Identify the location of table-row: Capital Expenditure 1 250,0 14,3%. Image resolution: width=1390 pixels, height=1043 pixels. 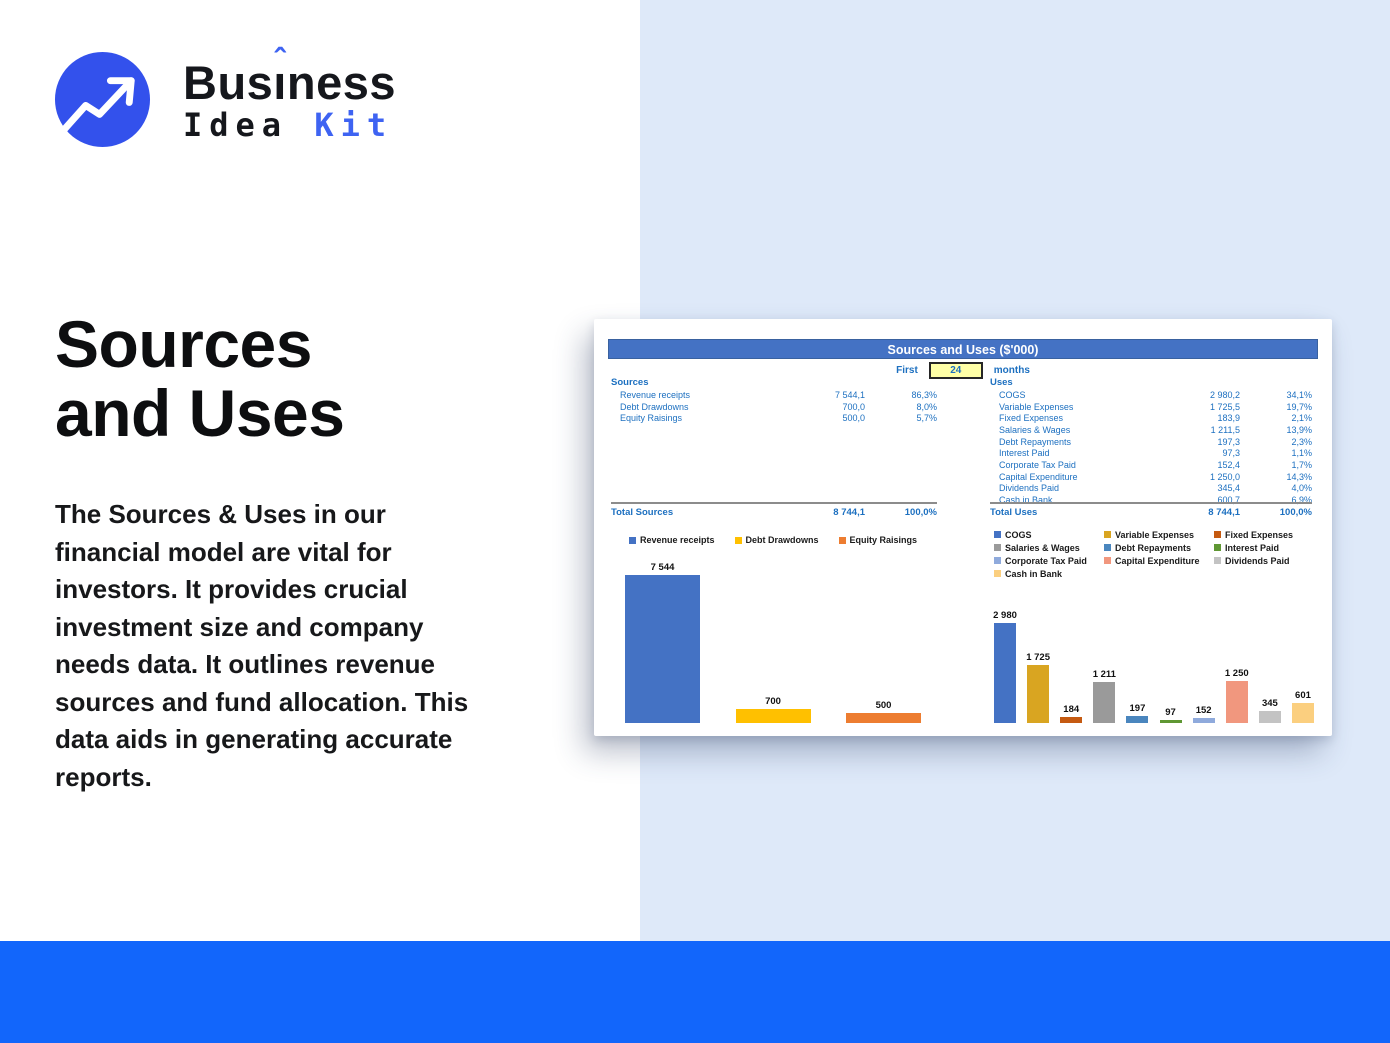
(1155, 476).